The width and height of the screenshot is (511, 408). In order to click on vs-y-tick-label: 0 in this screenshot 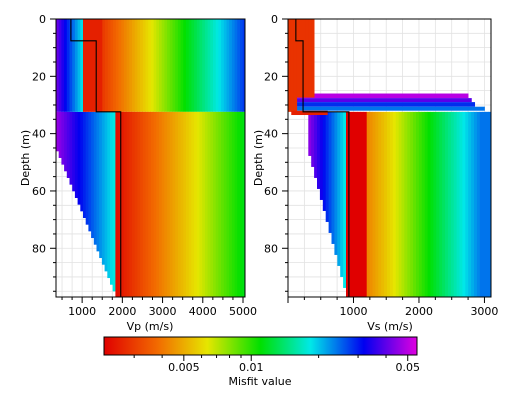, I will do `click(274, 19)`.